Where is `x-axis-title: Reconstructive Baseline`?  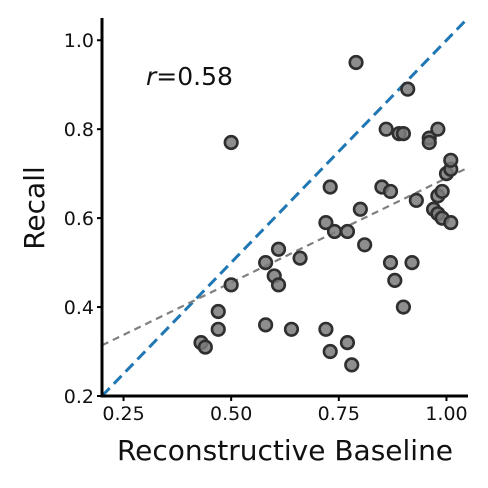
x-axis-title: Reconstructive Baseline is located at coordinates (285, 450).